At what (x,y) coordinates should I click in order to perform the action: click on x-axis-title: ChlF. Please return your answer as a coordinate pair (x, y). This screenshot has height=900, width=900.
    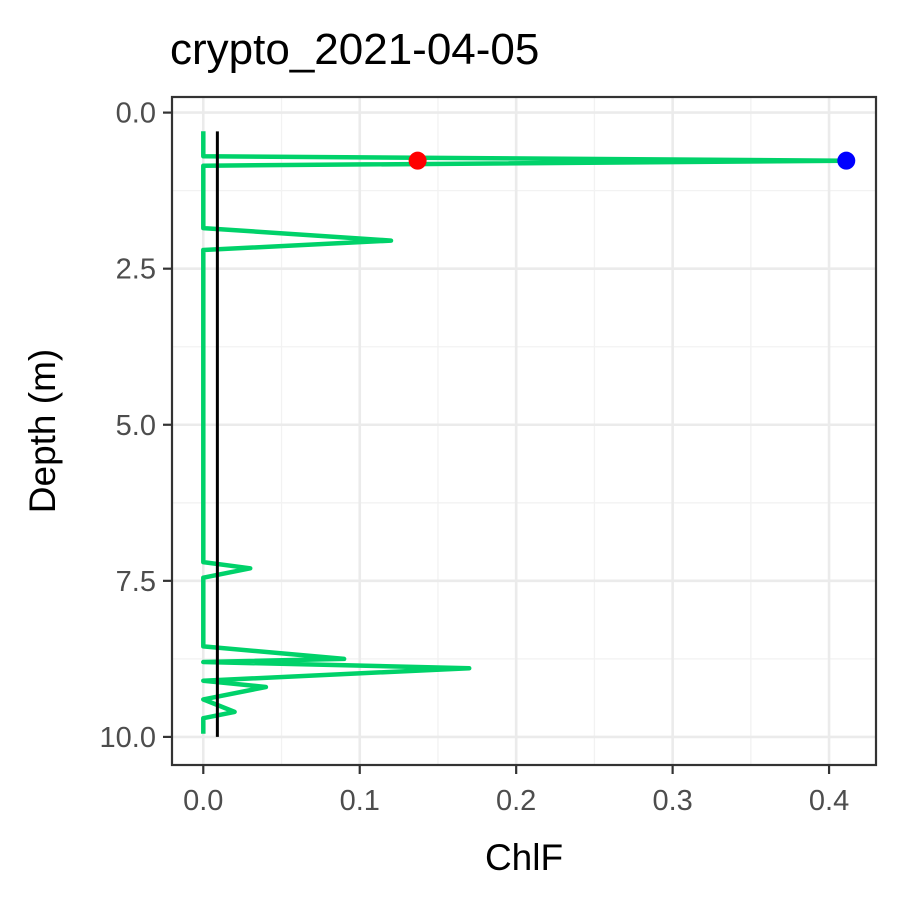
    Looking at the image, I should click on (524, 857).